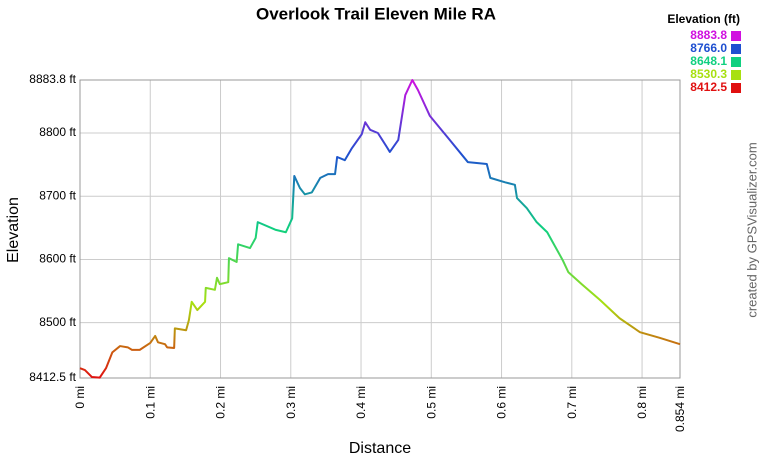 This screenshot has width=760, height=460. What do you see at coordinates (708, 35) in the screenshot?
I see `legend-label: 8883.8` at bounding box center [708, 35].